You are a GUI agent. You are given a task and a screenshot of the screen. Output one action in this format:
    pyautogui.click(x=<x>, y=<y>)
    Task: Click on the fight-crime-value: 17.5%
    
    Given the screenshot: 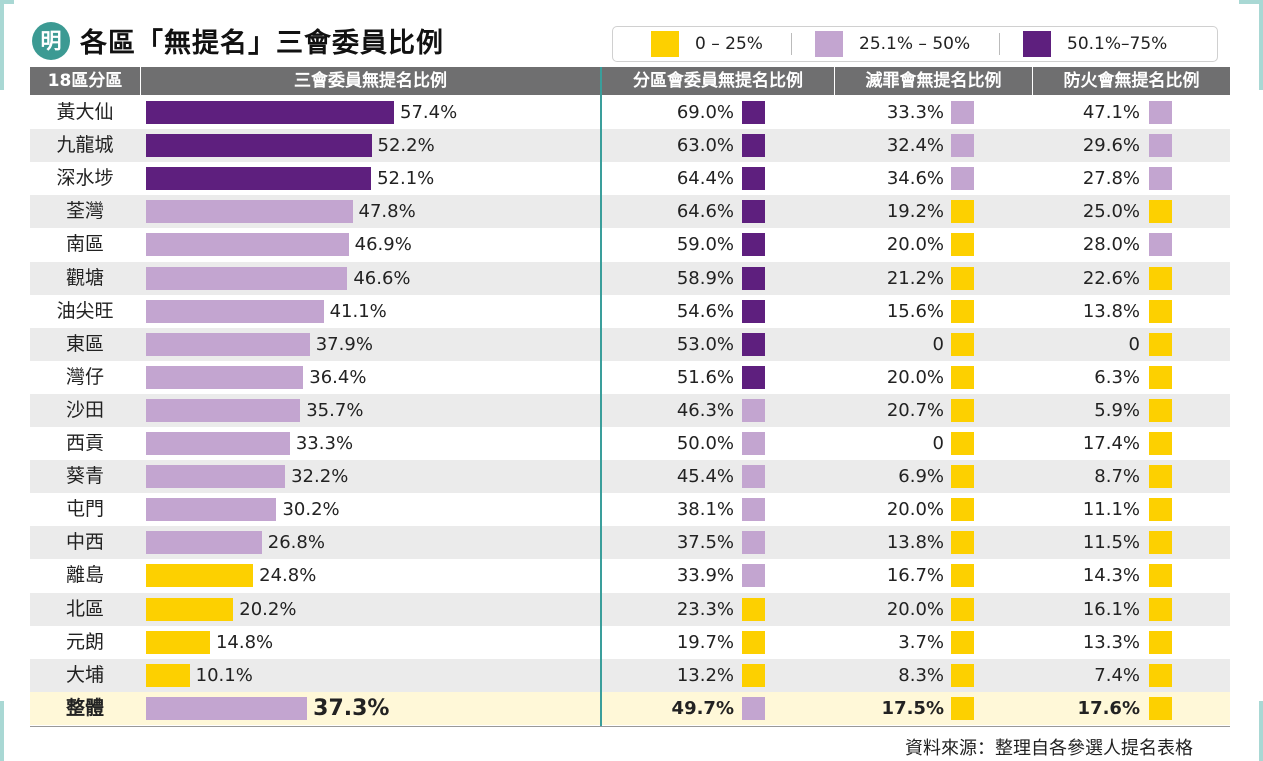 What is the action you would take?
    pyautogui.click(x=912, y=708)
    